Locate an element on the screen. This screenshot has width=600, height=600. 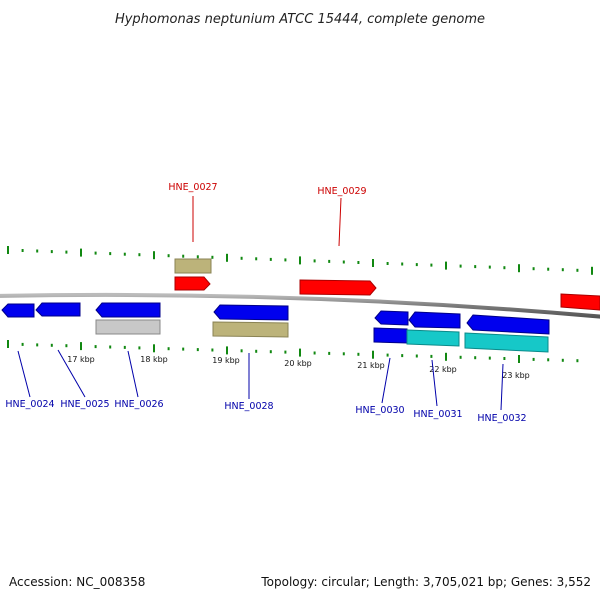
feature-olive-top is located at coordinates (193, 266).